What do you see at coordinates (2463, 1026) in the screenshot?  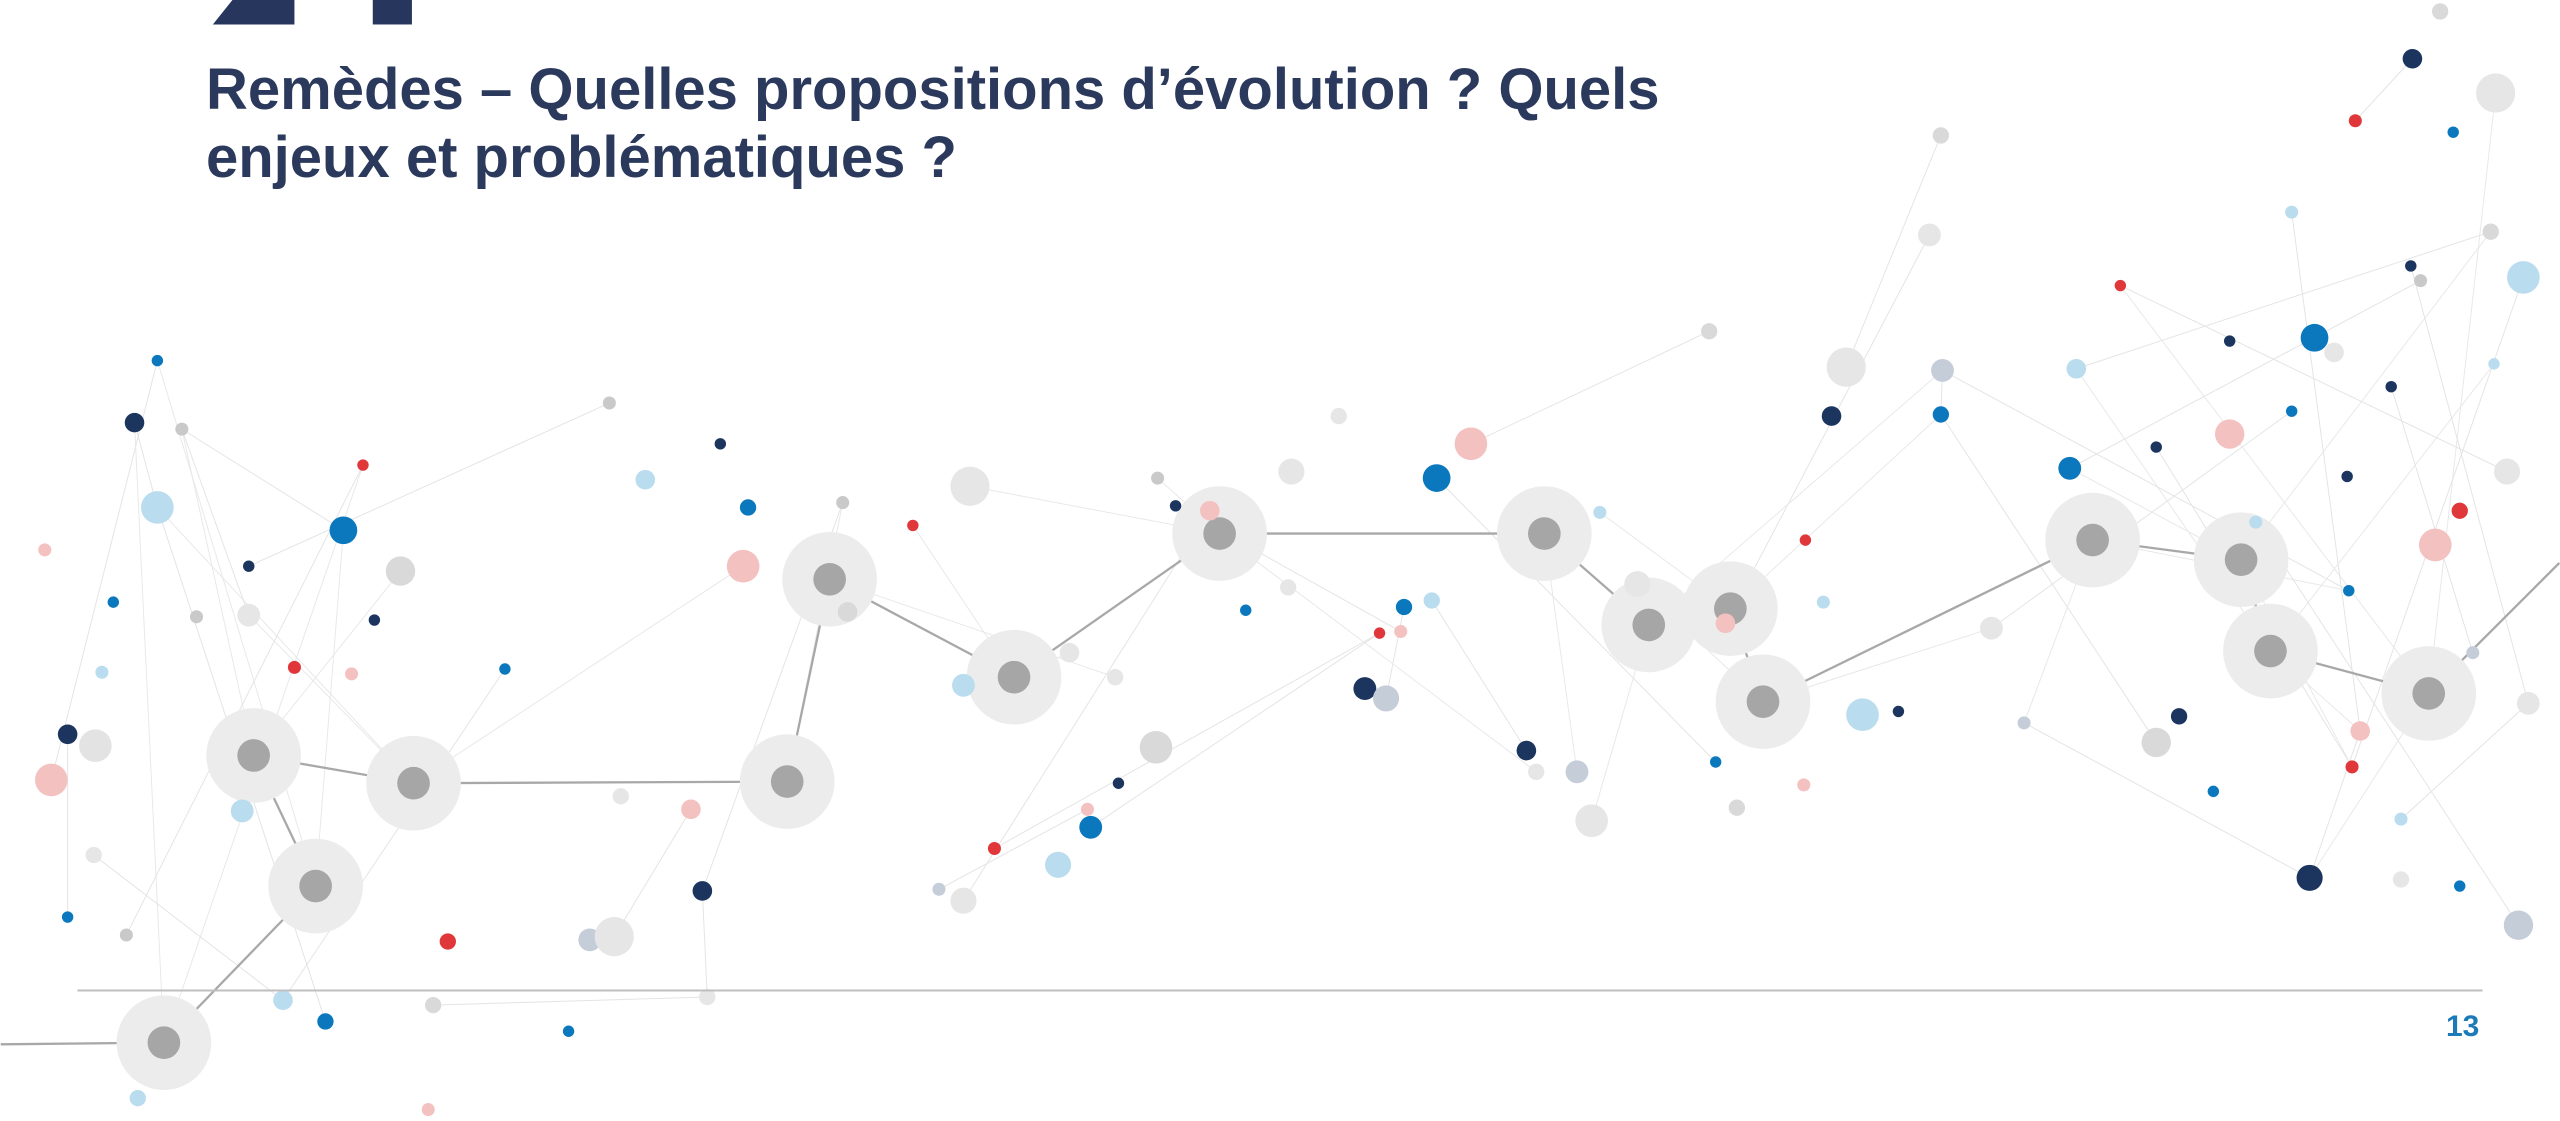 I see `page-number: 13` at bounding box center [2463, 1026].